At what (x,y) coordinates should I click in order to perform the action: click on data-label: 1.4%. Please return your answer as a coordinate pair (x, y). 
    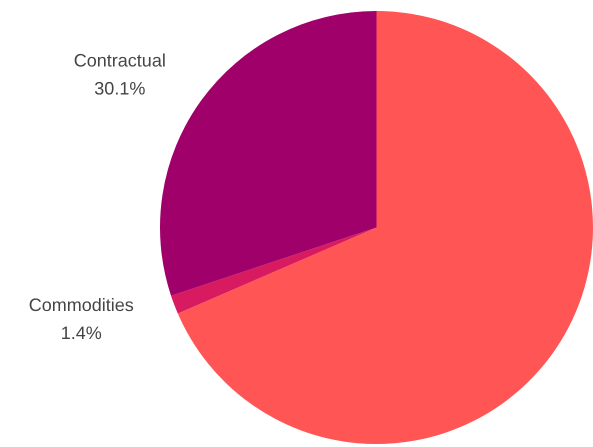
    Looking at the image, I should click on (81, 333).